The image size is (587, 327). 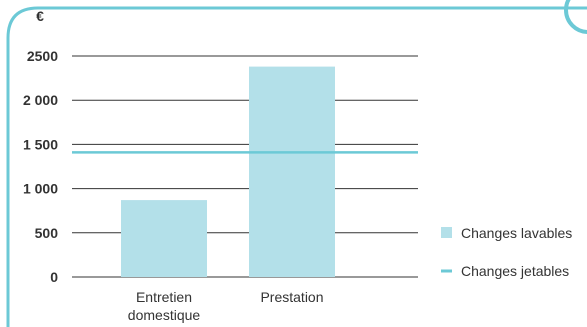 What do you see at coordinates (575, 17) in the screenshot?
I see `corner-circle` at bounding box center [575, 17].